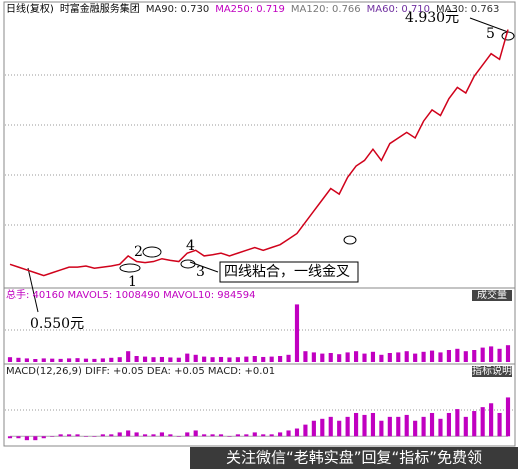 The image size is (518, 469). Describe the element at coordinates (398, 9) in the screenshot. I see `indicator: MA60: 0.710` at that location.